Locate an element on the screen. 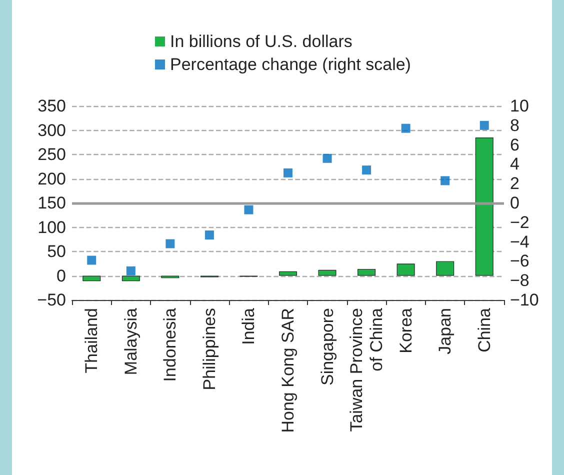 This screenshot has height=475, width=564. x-tick-label: Singapore is located at coordinates (327, 347).